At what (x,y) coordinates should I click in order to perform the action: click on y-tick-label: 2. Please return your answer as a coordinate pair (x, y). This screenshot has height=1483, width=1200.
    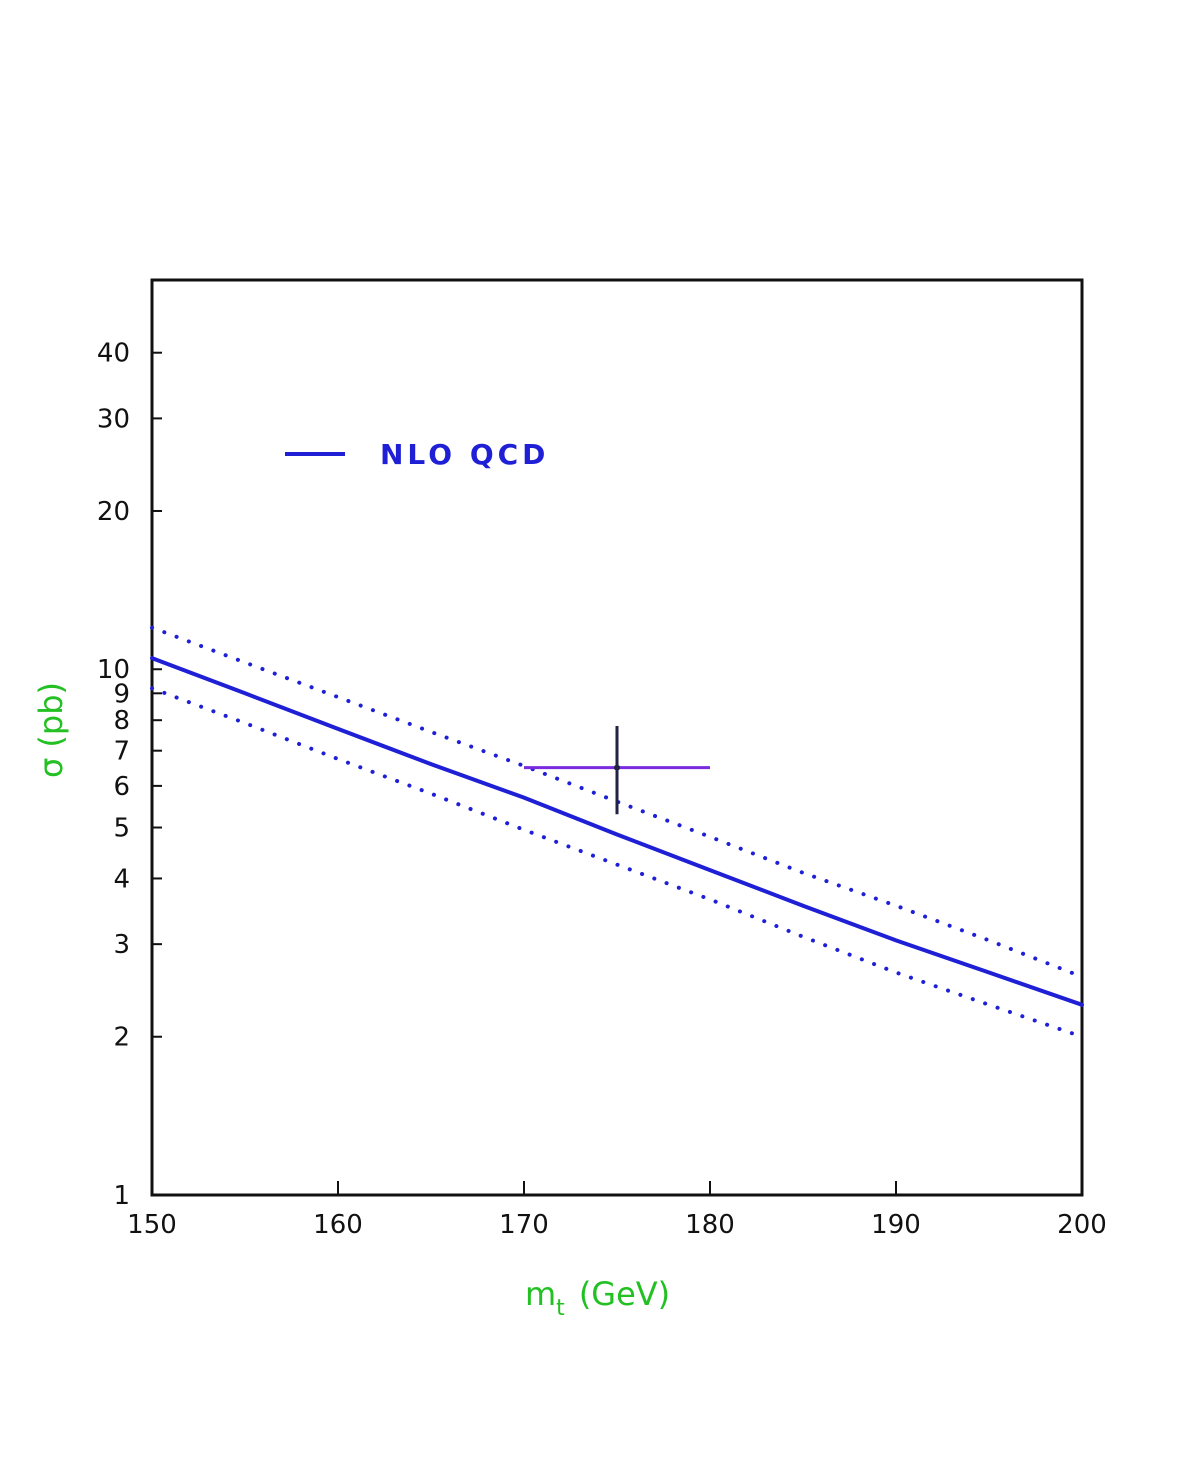
    Looking at the image, I should click on (121, 1038).